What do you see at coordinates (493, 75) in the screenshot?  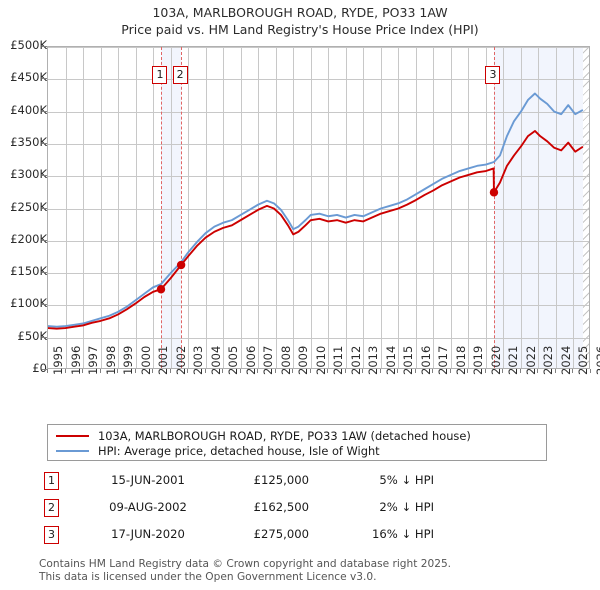 I see `chart-marker-badge-3: 3` at bounding box center [493, 75].